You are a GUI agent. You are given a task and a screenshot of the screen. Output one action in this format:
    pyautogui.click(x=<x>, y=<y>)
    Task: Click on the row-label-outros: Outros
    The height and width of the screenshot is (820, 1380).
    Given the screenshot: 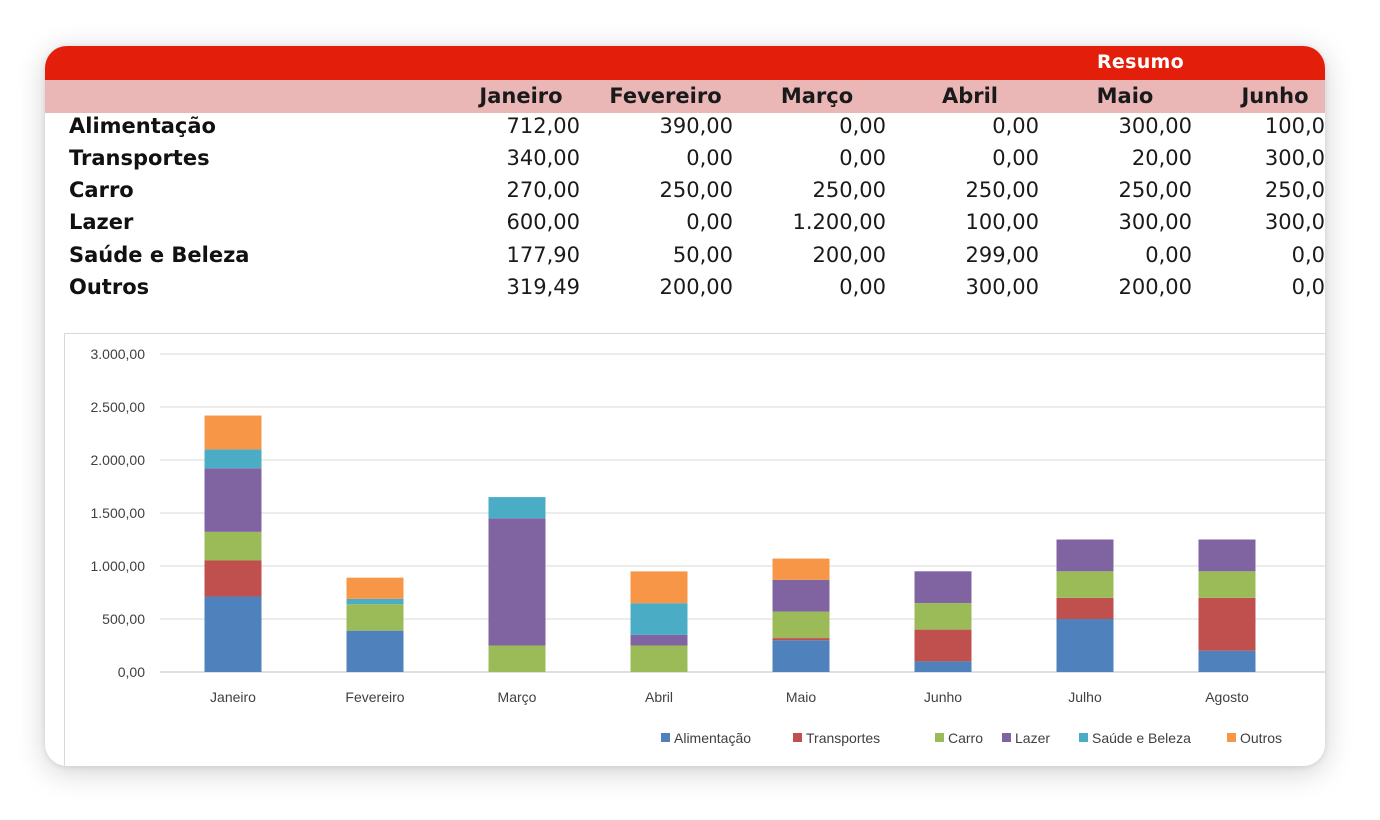 What is the action you would take?
    pyautogui.click(x=109, y=287)
    